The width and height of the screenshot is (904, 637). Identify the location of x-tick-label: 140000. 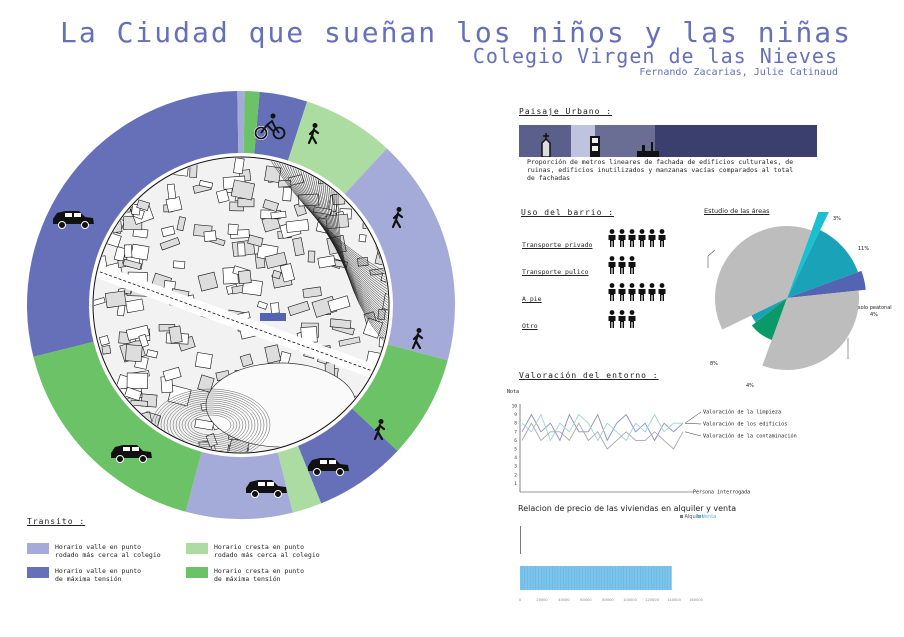
(674, 600).